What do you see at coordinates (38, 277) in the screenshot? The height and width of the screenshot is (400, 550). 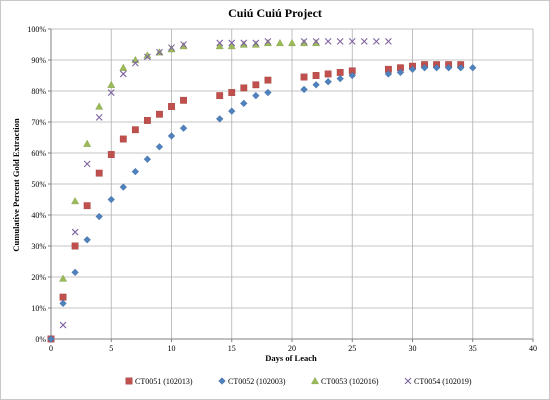 I see `y-tick-label: 20%` at bounding box center [38, 277].